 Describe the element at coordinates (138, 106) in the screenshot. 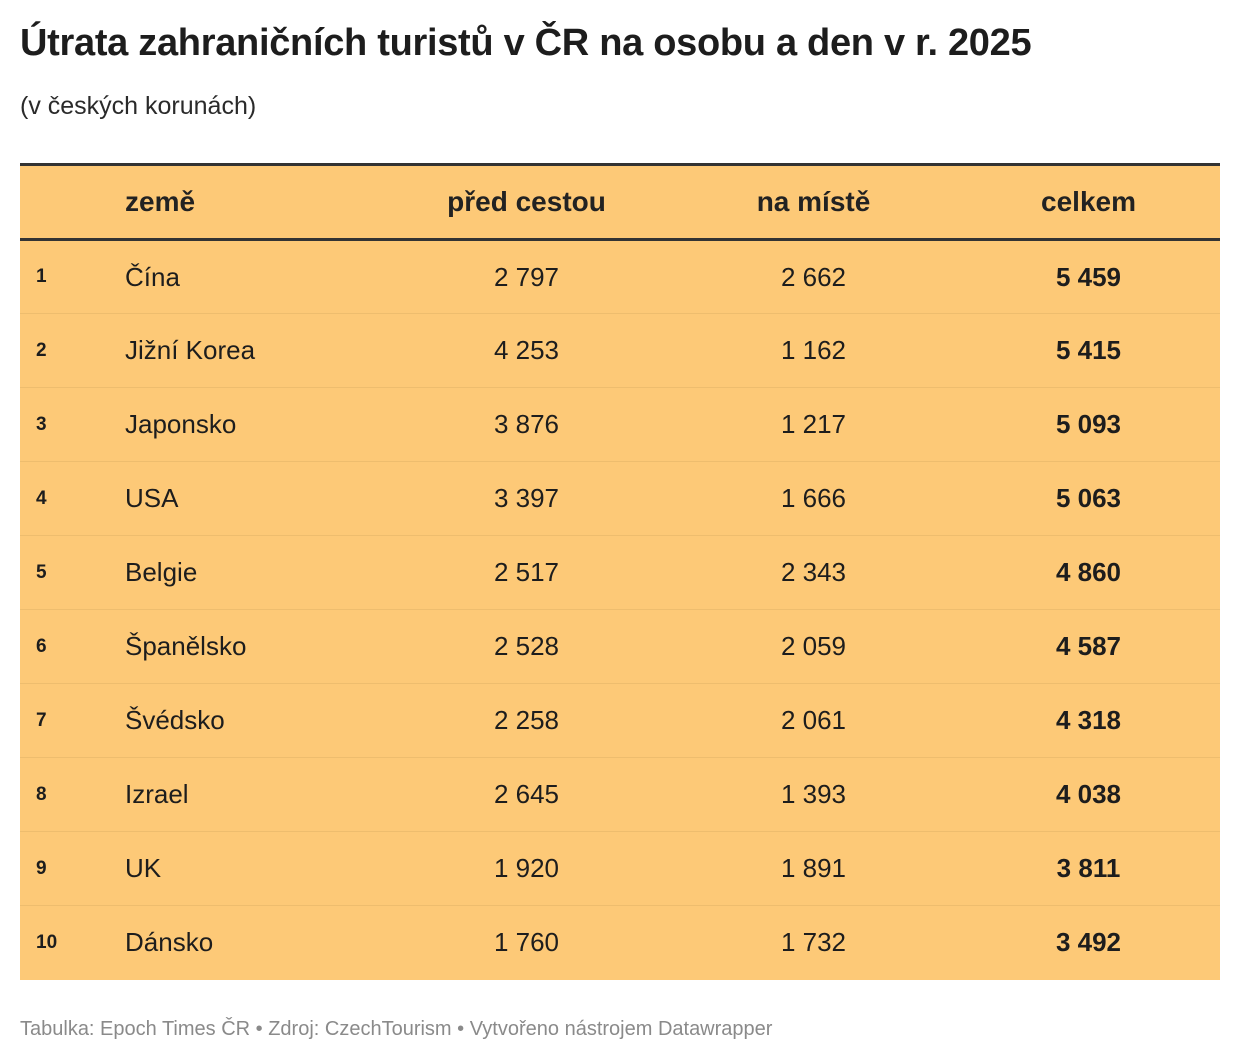

I see `chart-subtitle: (v českých korunách)` at that location.